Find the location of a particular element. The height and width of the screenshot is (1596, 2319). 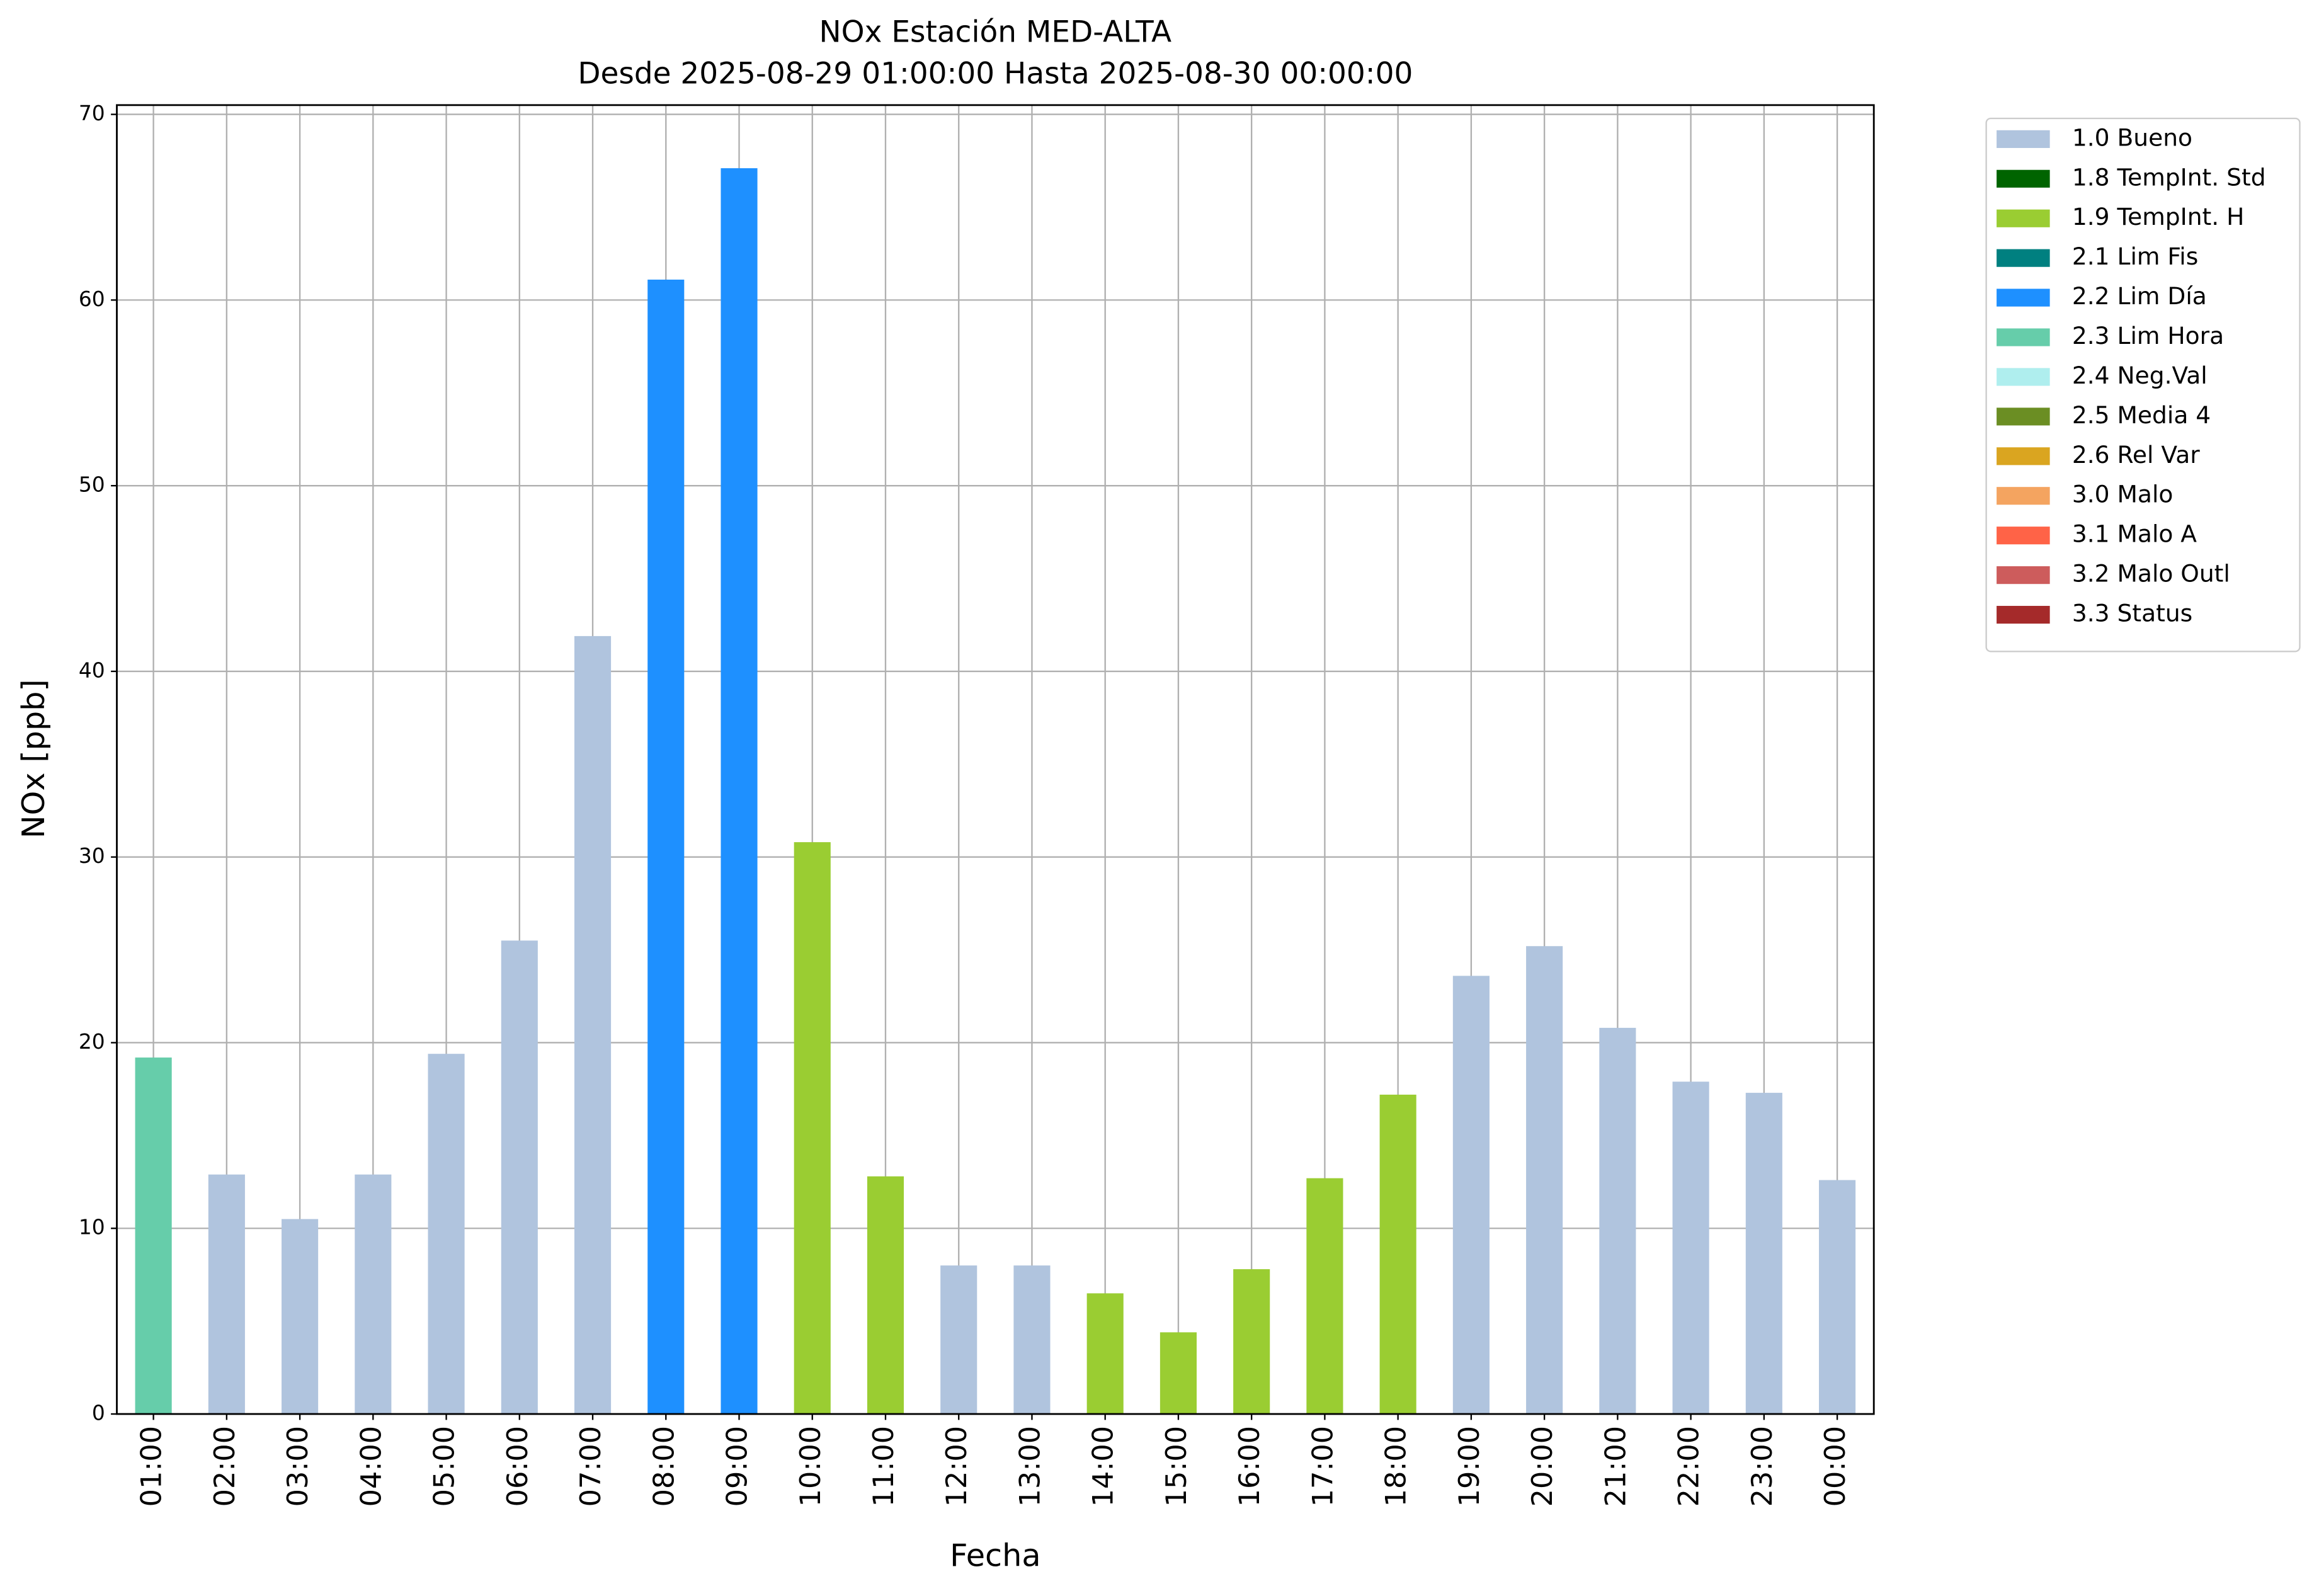

x-tick-label: 00:00 is located at coordinates (1835, 1466).